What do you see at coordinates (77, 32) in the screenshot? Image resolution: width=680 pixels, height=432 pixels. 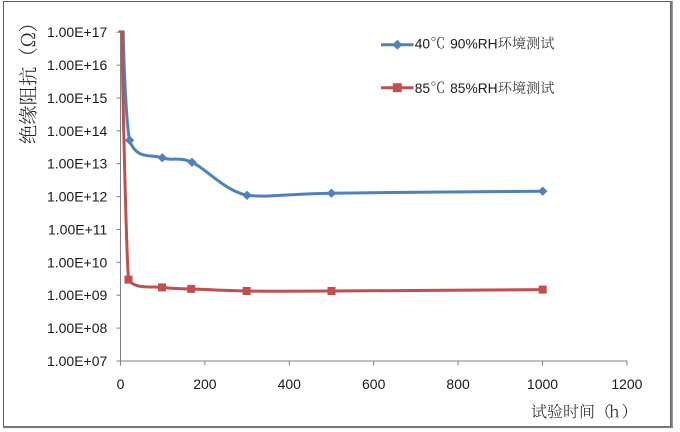 I see `svg-text: 1.00E+17` at bounding box center [77, 32].